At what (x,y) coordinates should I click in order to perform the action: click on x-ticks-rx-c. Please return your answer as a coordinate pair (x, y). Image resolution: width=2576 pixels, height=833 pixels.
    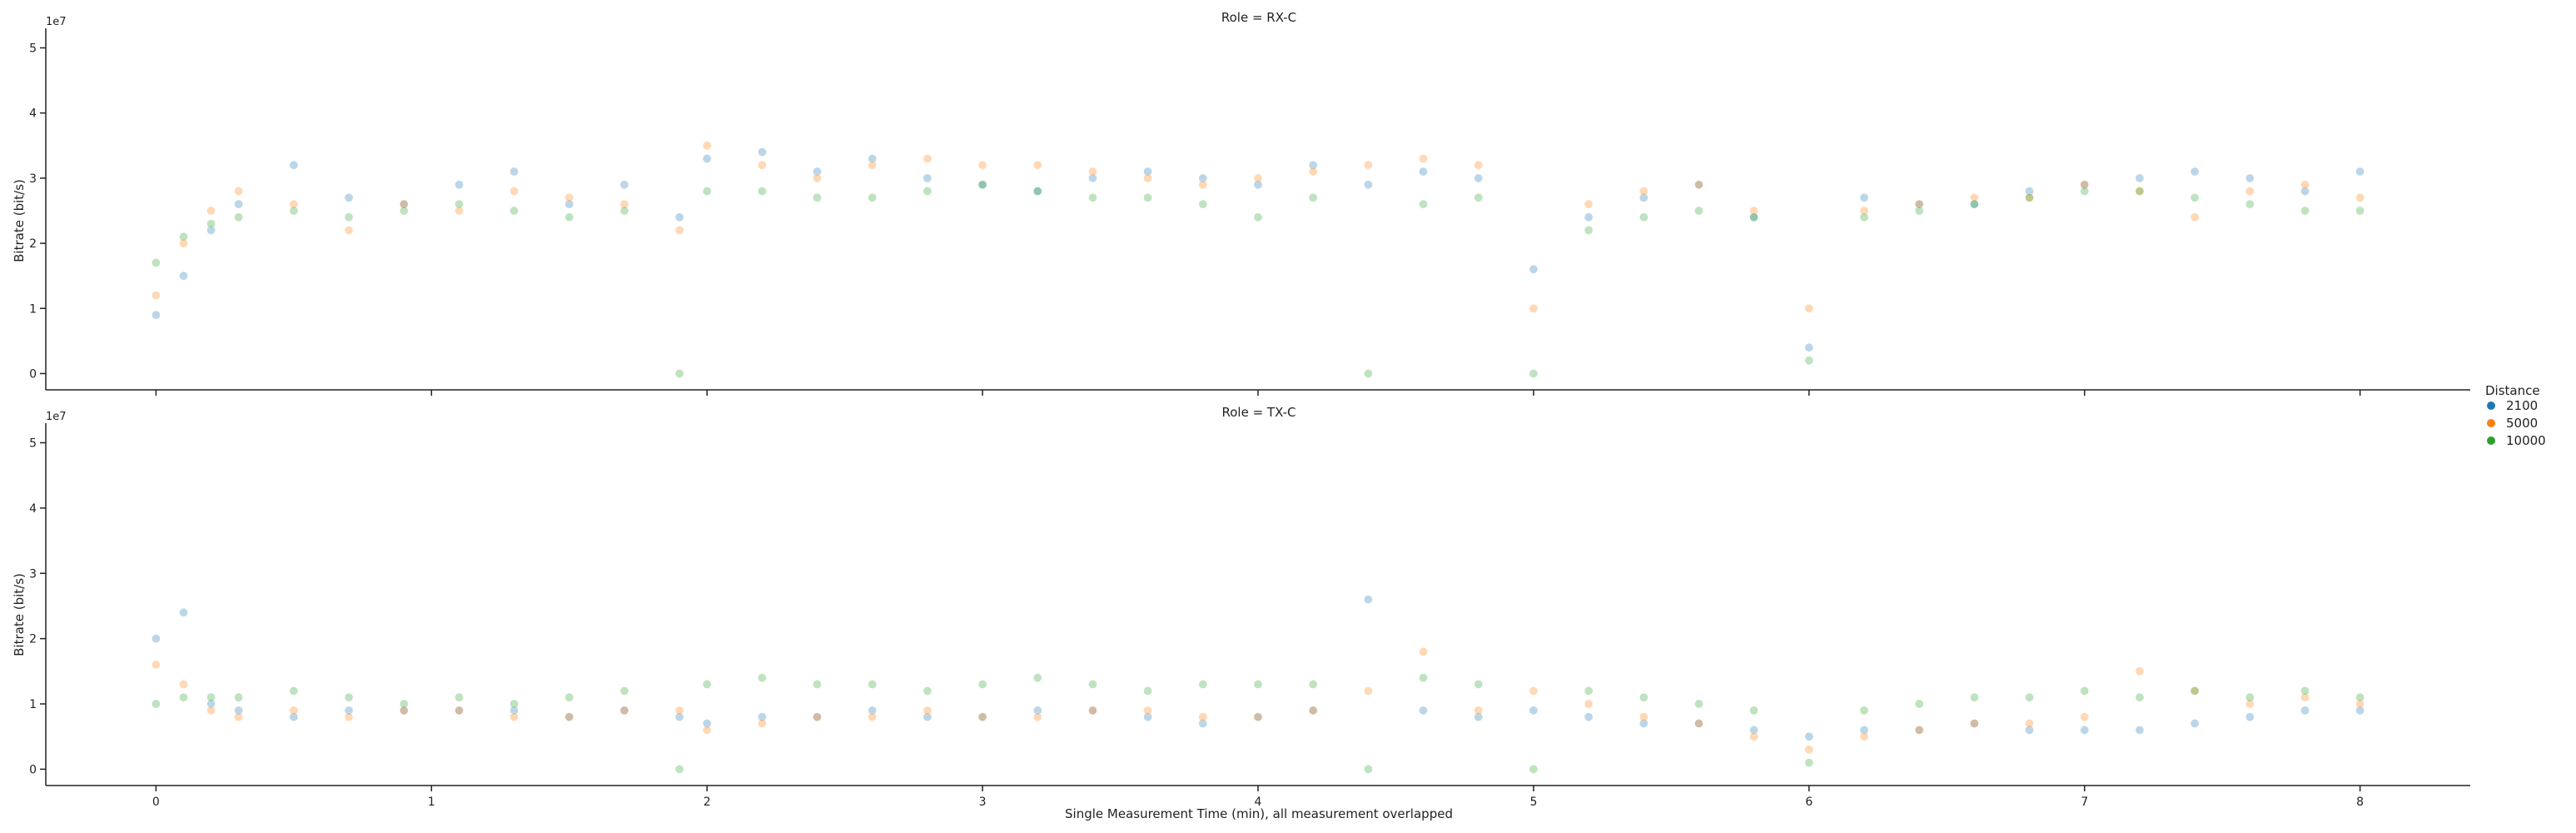
    Looking at the image, I should click on (1258, 393).